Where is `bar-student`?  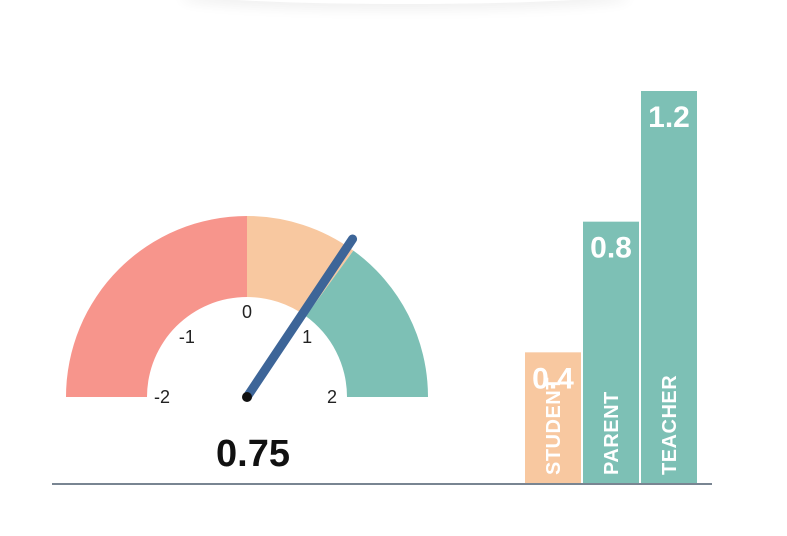
bar-student is located at coordinates (553, 417).